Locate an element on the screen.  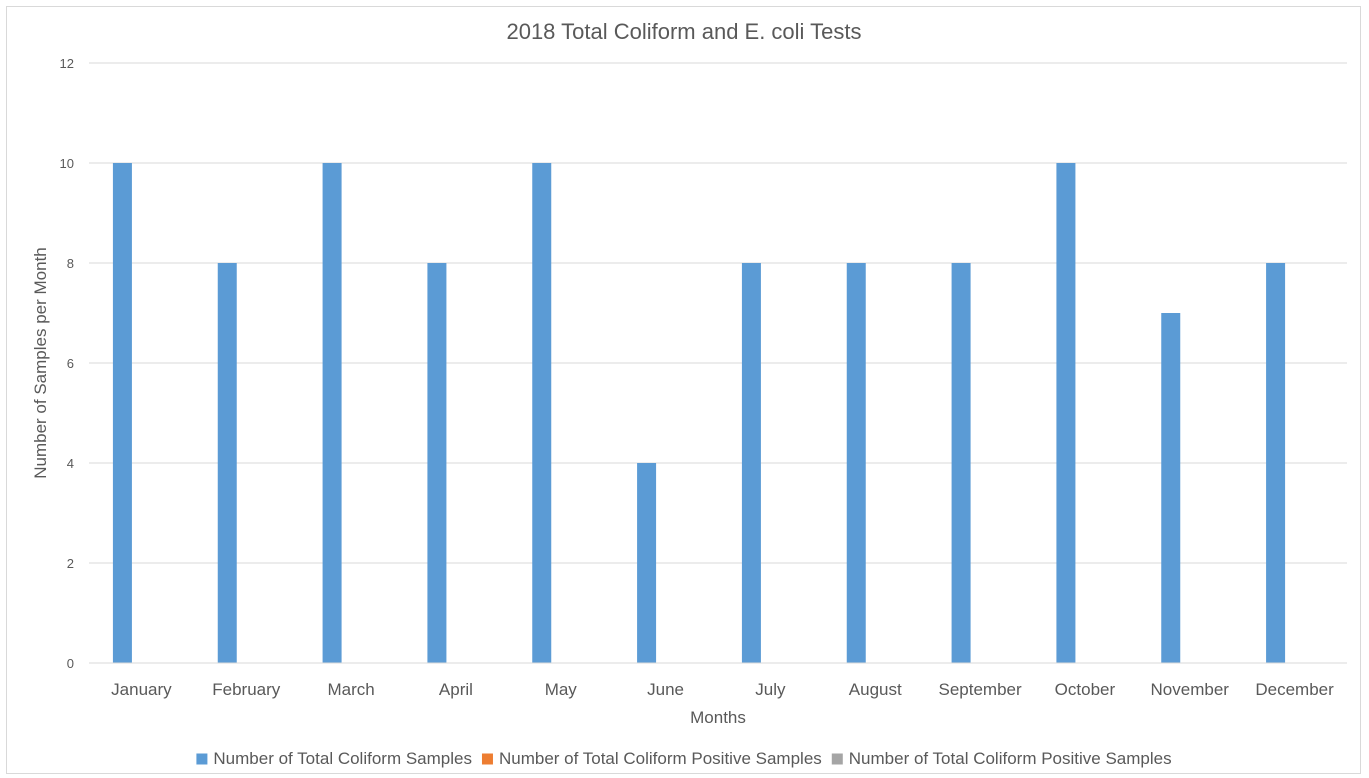
y-tick-label: 8 is located at coordinates (70, 263).